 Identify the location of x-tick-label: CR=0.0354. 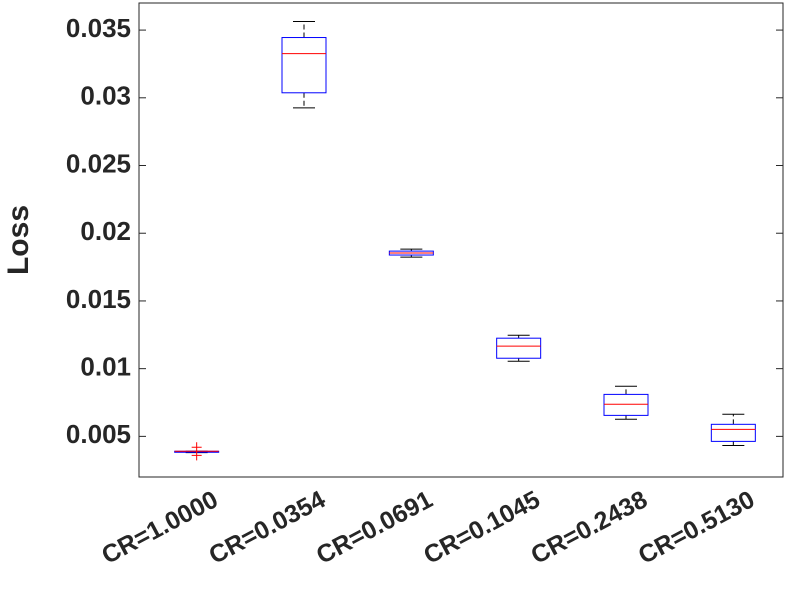
(267, 527).